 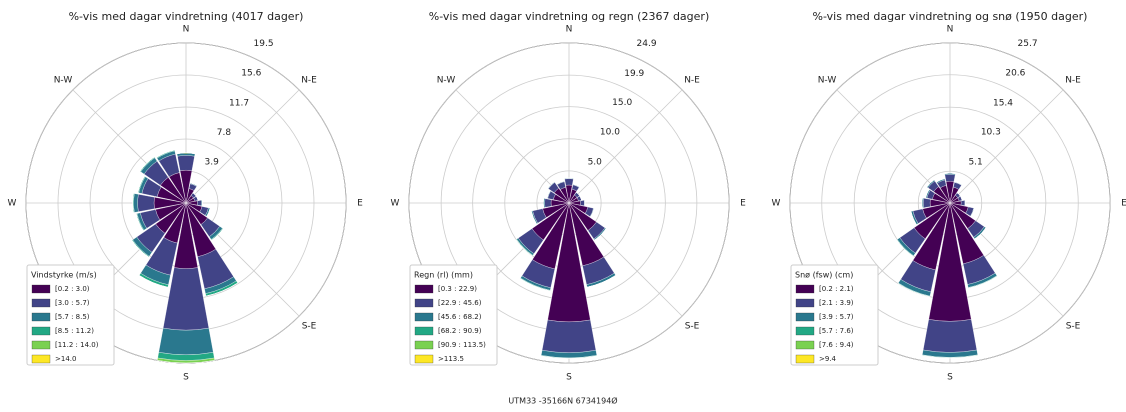 What do you see at coordinates (836, 331) in the screenshot?
I see `legend-label: [5.7 : 7.6)` at bounding box center [836, 331].